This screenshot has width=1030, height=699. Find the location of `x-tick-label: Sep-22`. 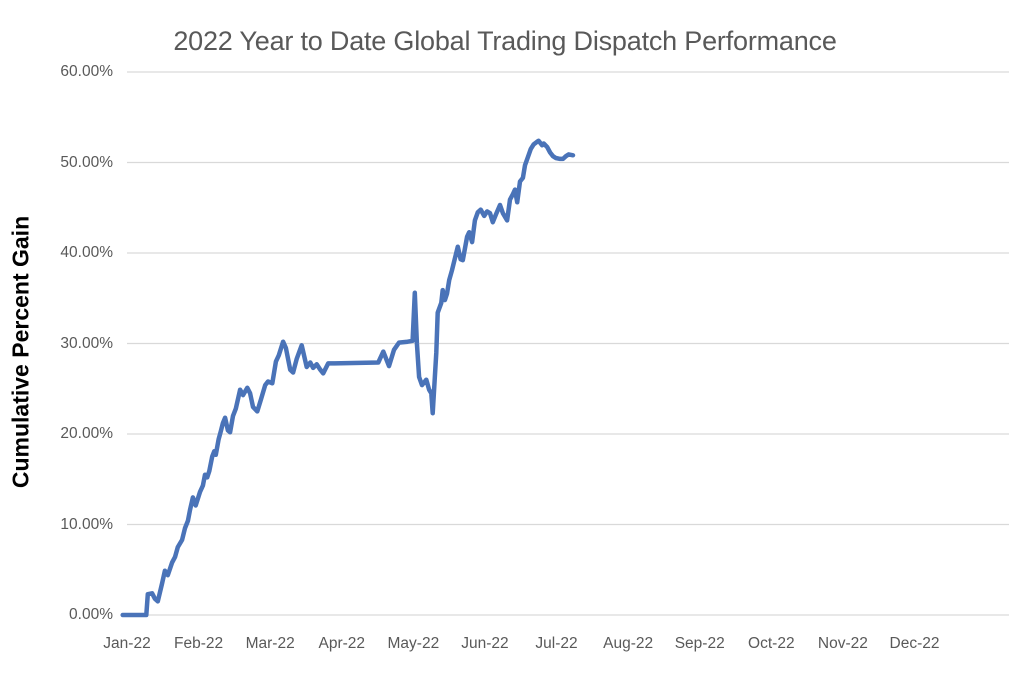

x-tick-label: Sep-22 is located at coordinates (699, 643).